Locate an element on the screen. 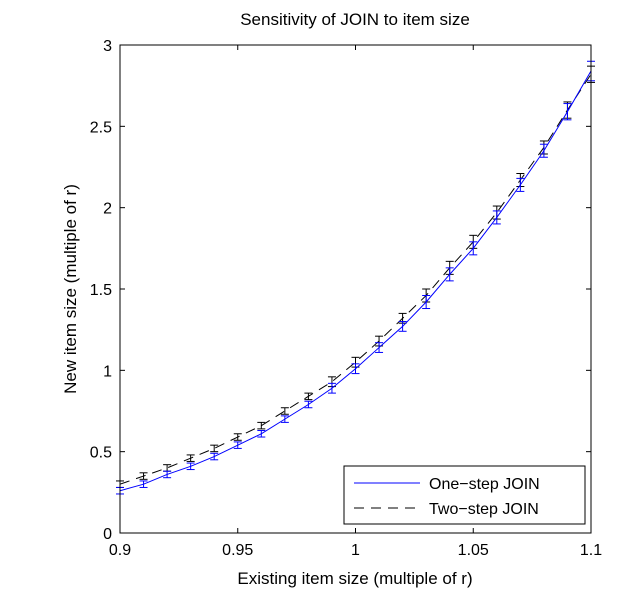 The image size is (620, 612). x-tick-label: 0.95 is located at coordinates (237, 550).